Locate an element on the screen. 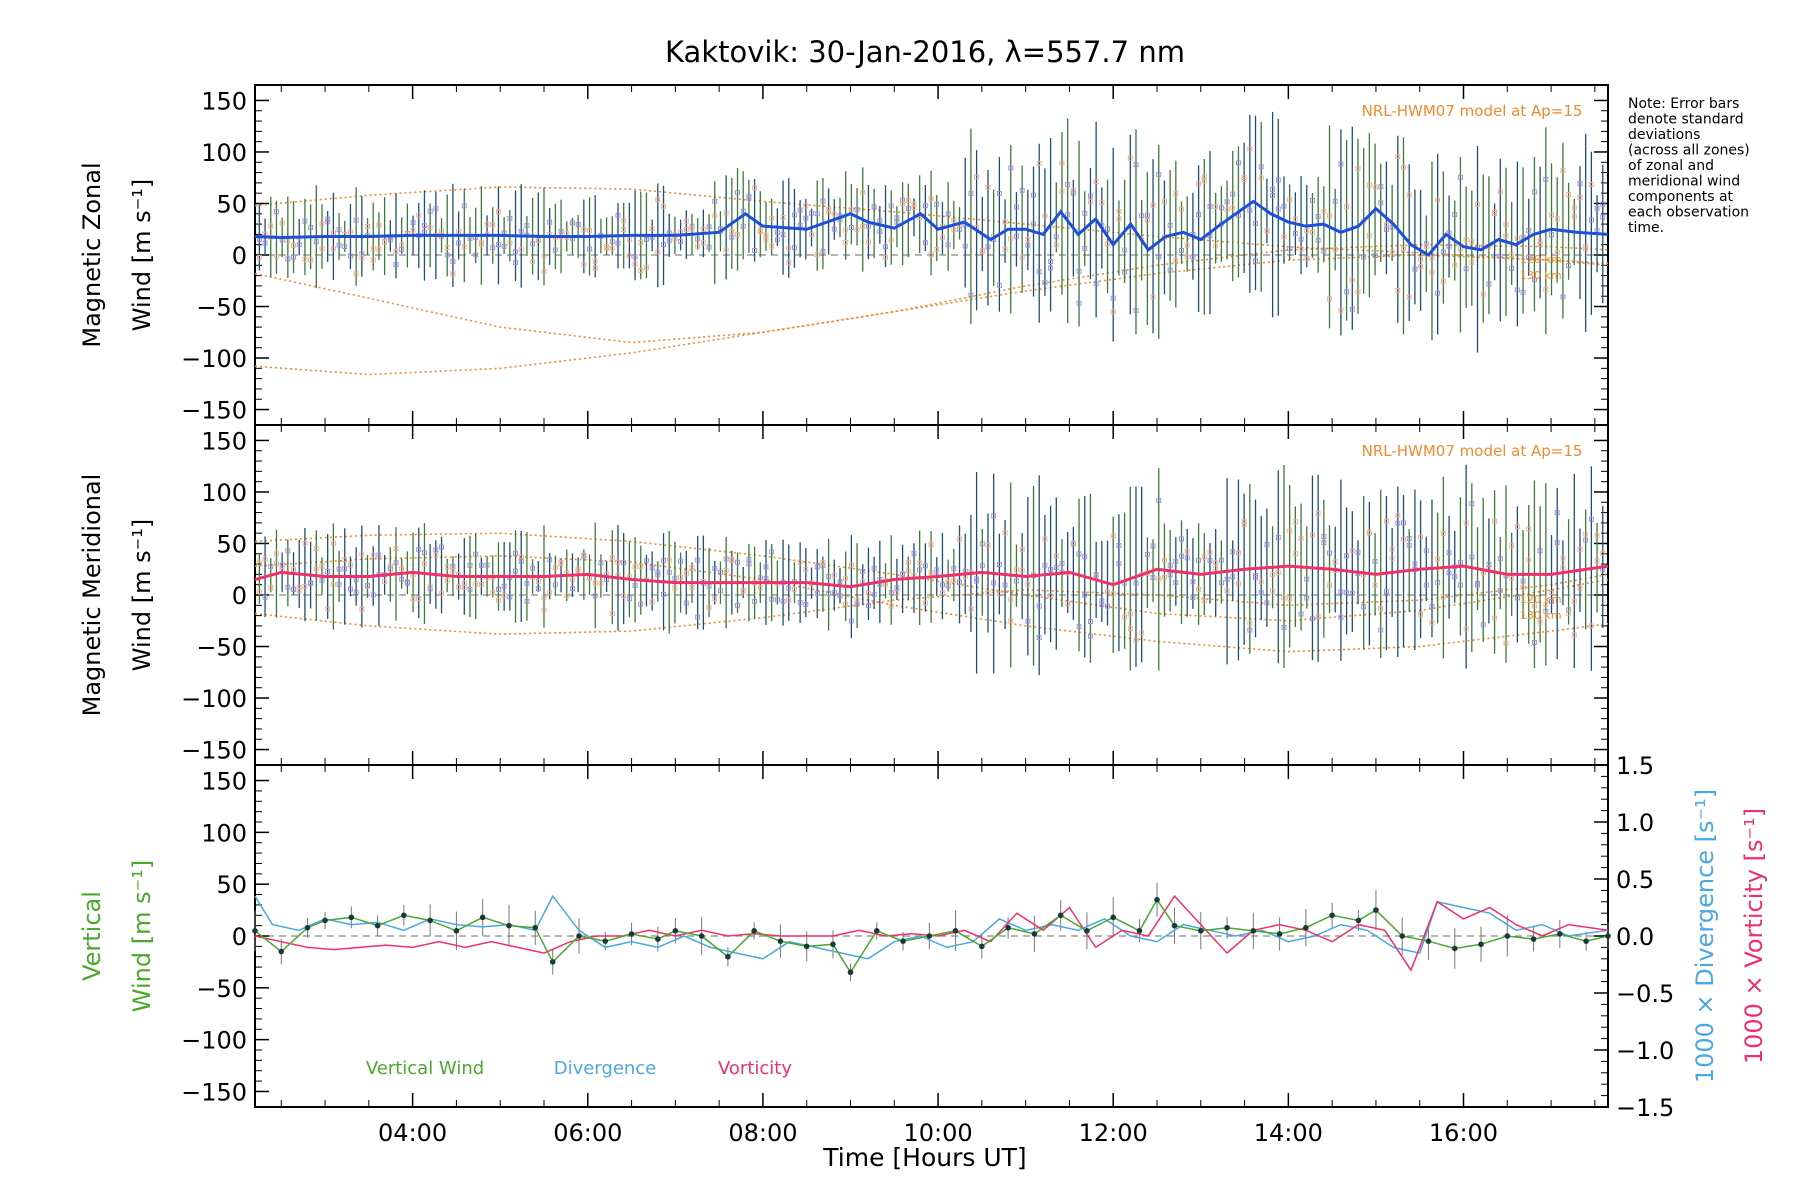  y-axis-label-line2: Wind [m s⁻¹] is located at coordinates (142, 936).